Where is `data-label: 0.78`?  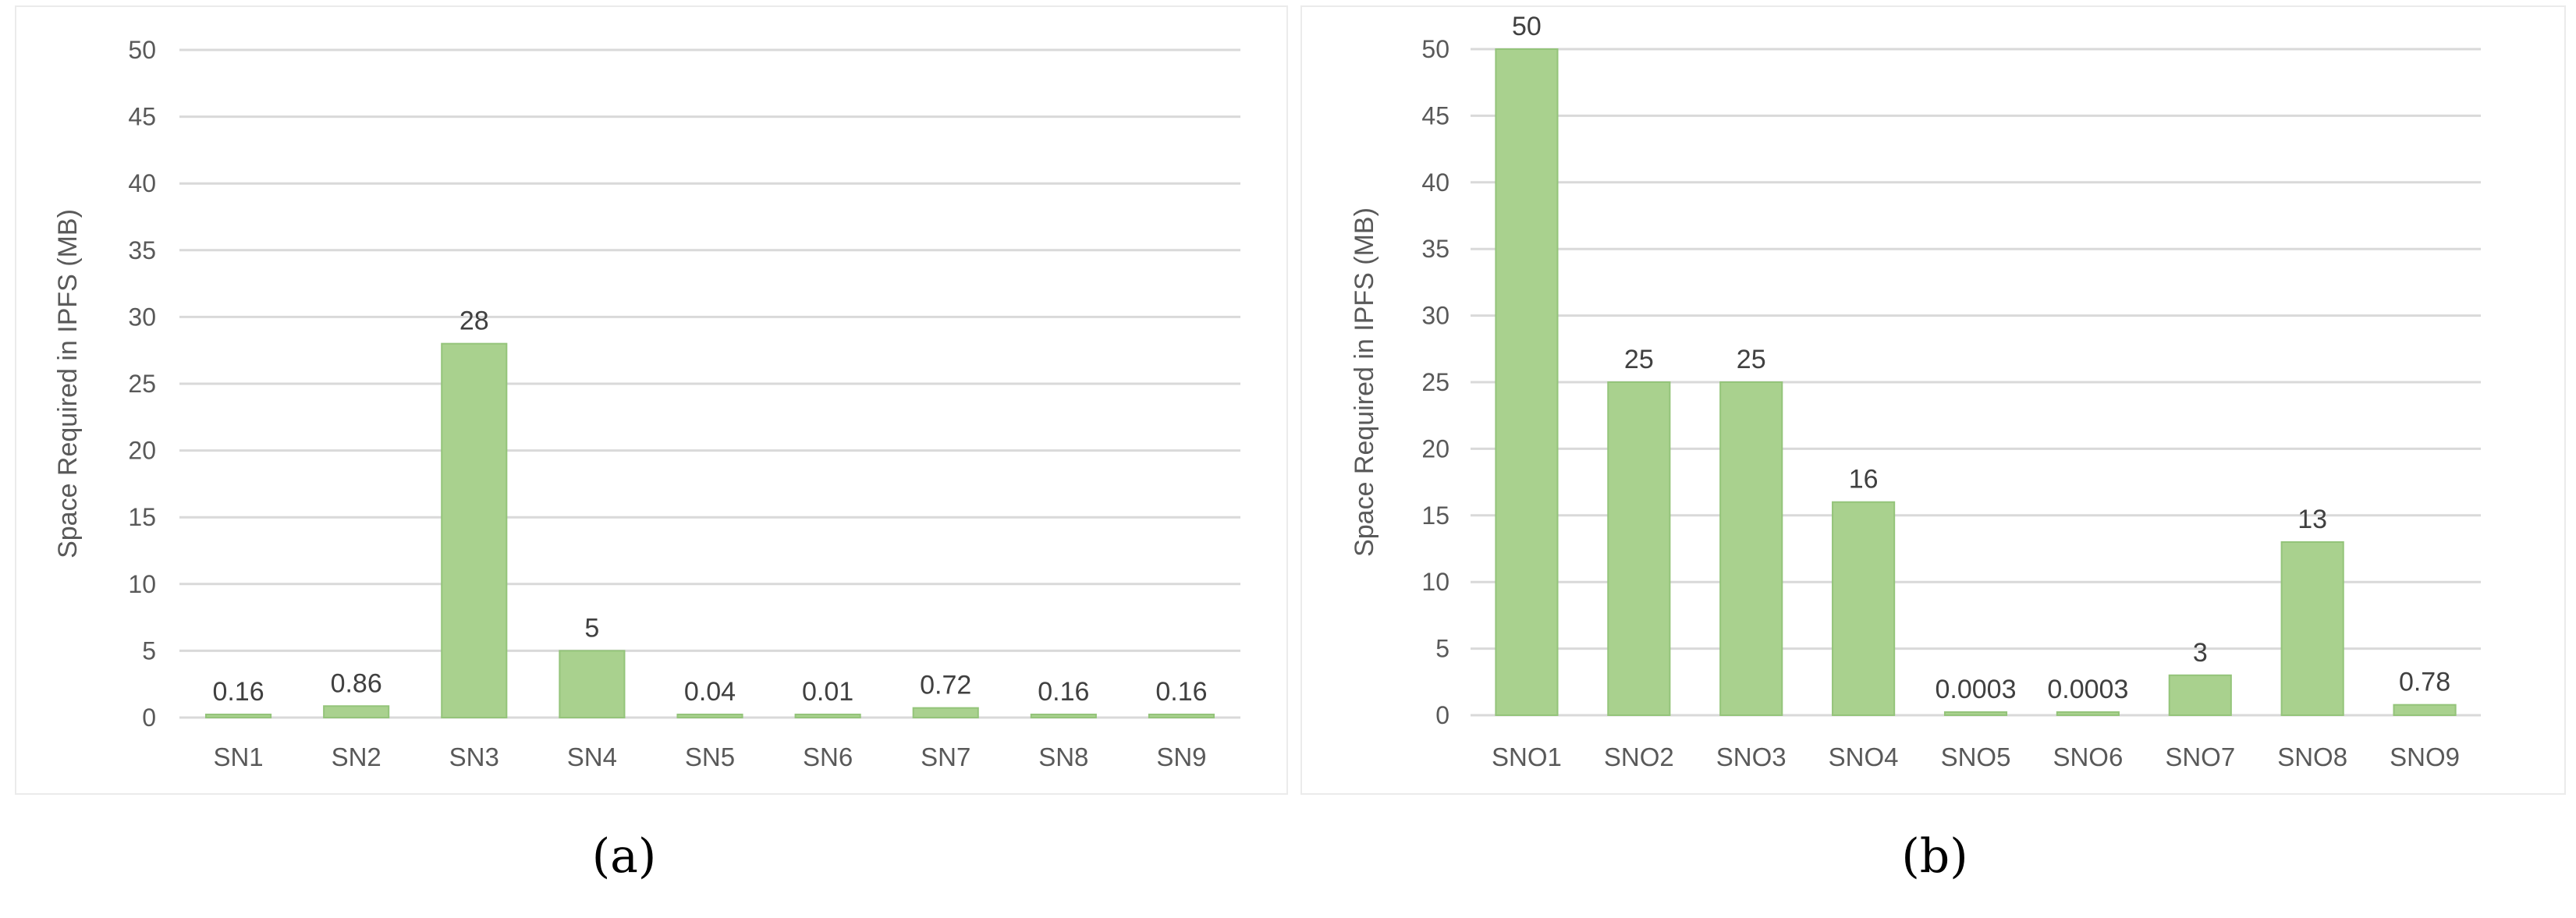 data-label: 0.78 is located at coordinates (2424, 682).